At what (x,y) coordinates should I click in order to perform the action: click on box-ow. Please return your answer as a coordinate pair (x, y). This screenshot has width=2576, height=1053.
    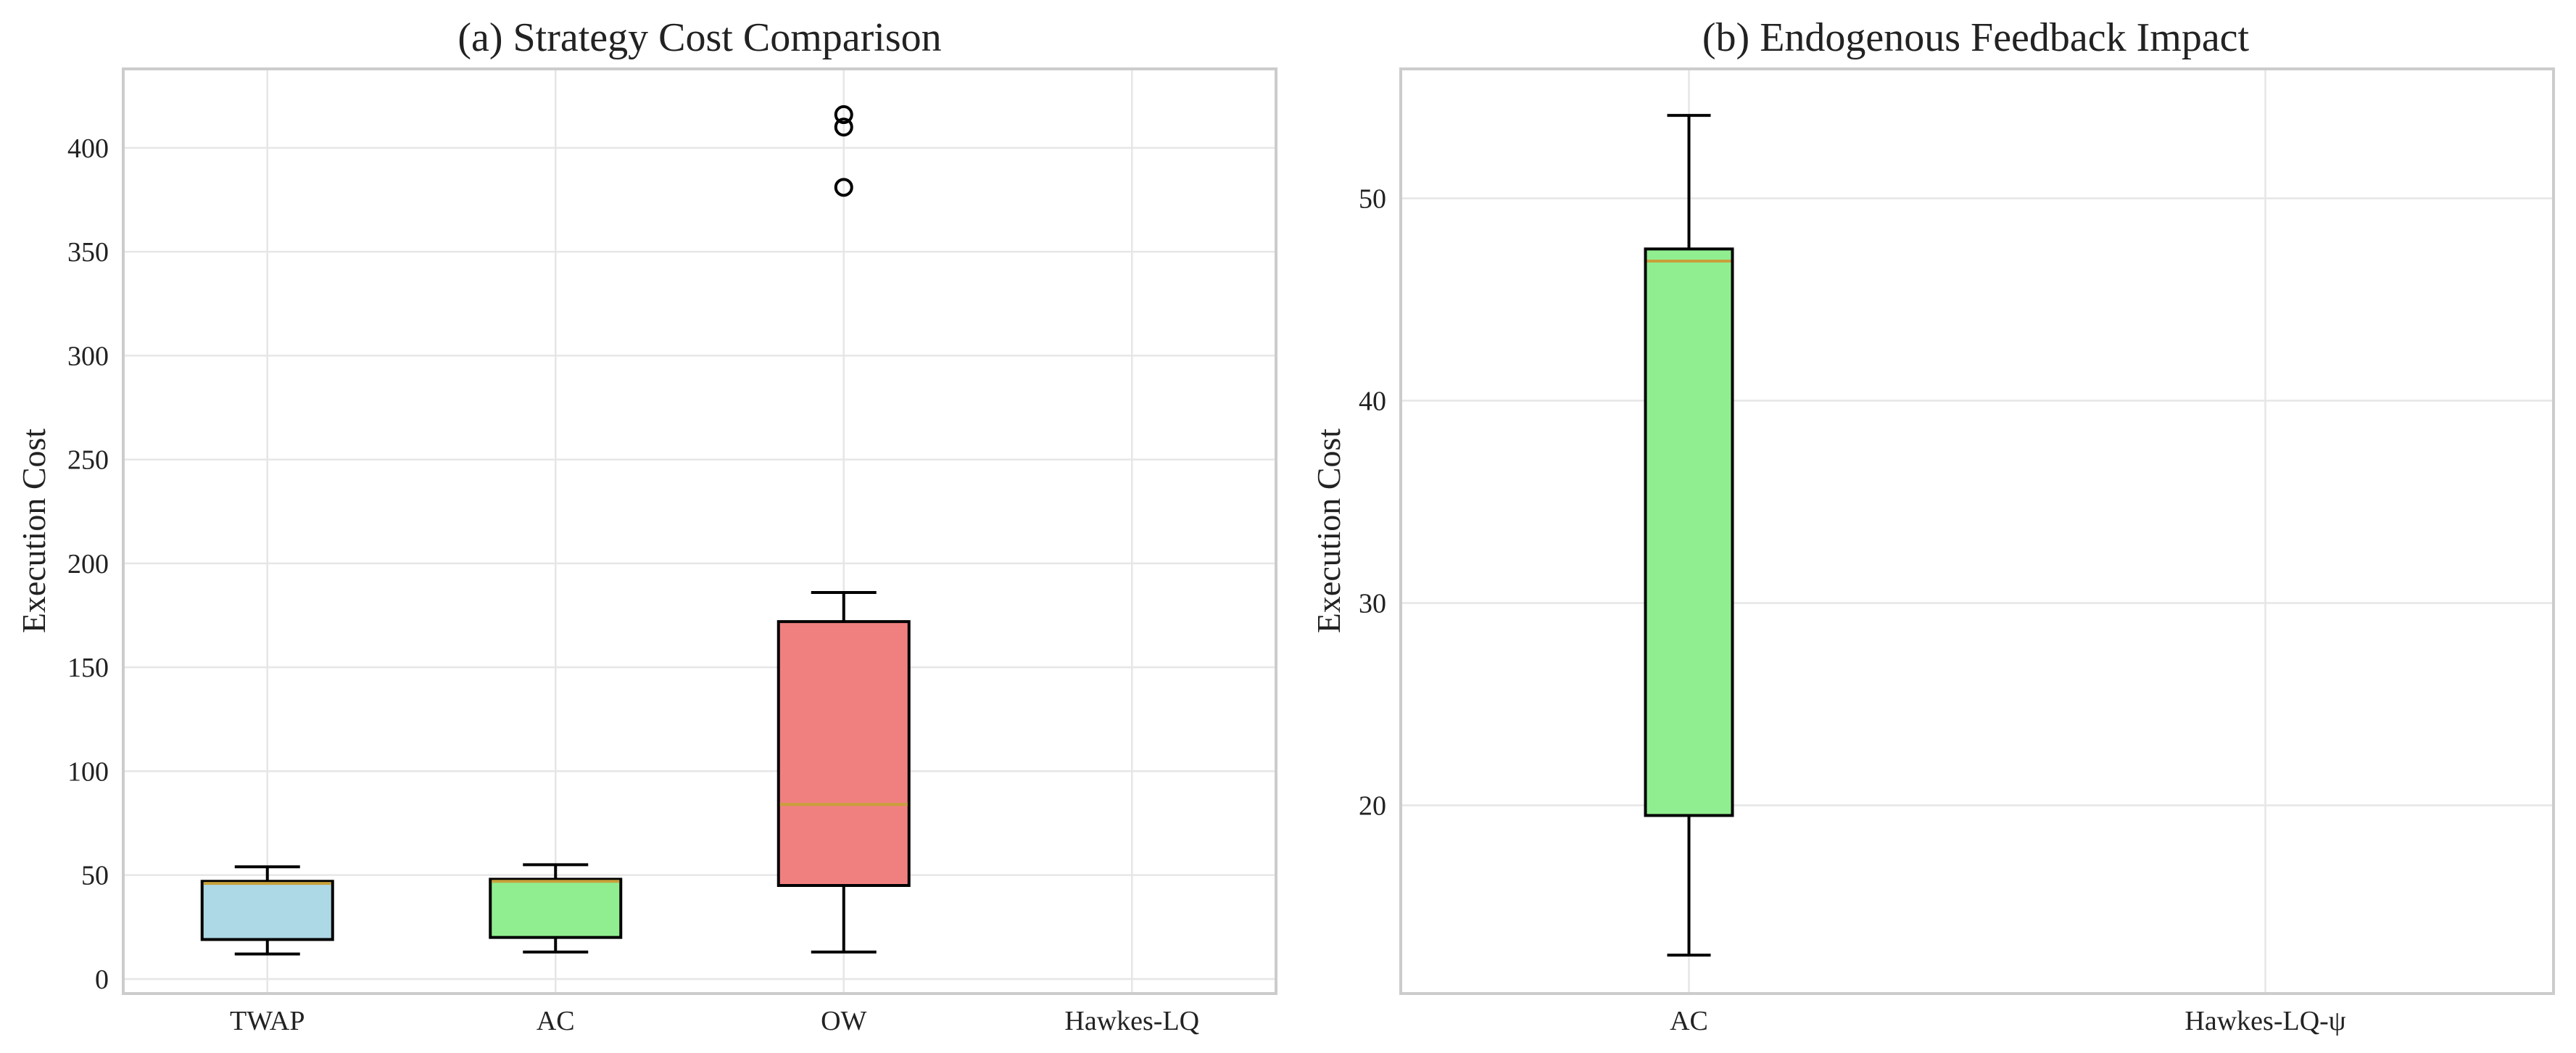
    Looking at the image, I should click on (843, 529).